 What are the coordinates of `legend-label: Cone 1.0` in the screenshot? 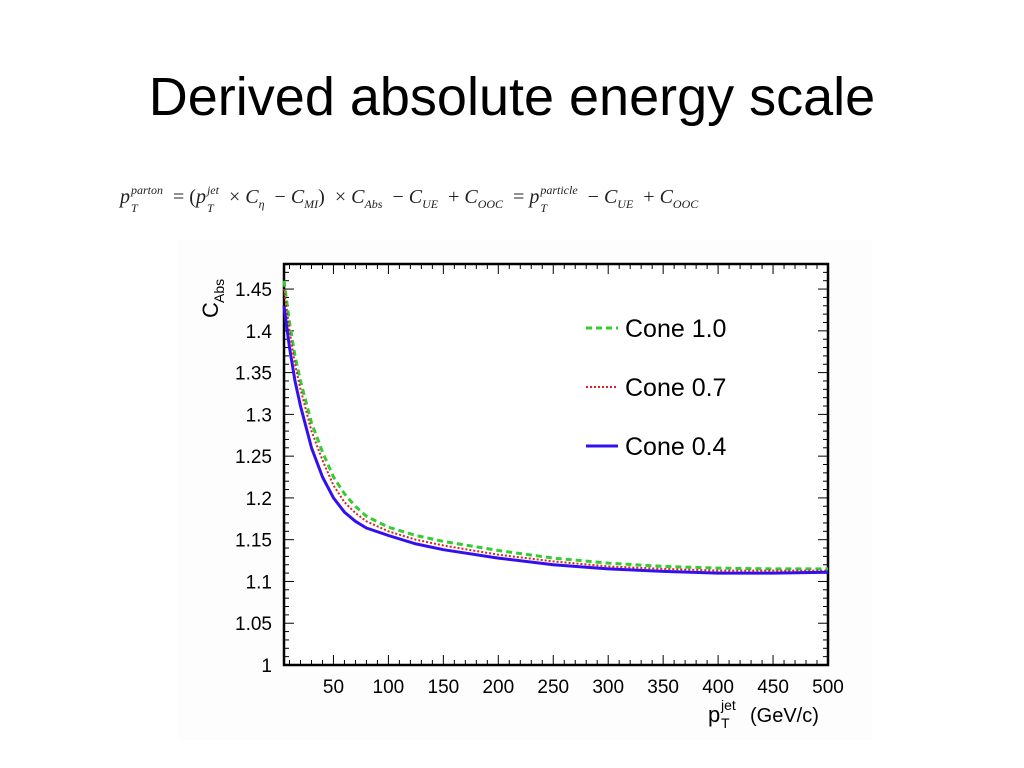 It's located at (675, 329).